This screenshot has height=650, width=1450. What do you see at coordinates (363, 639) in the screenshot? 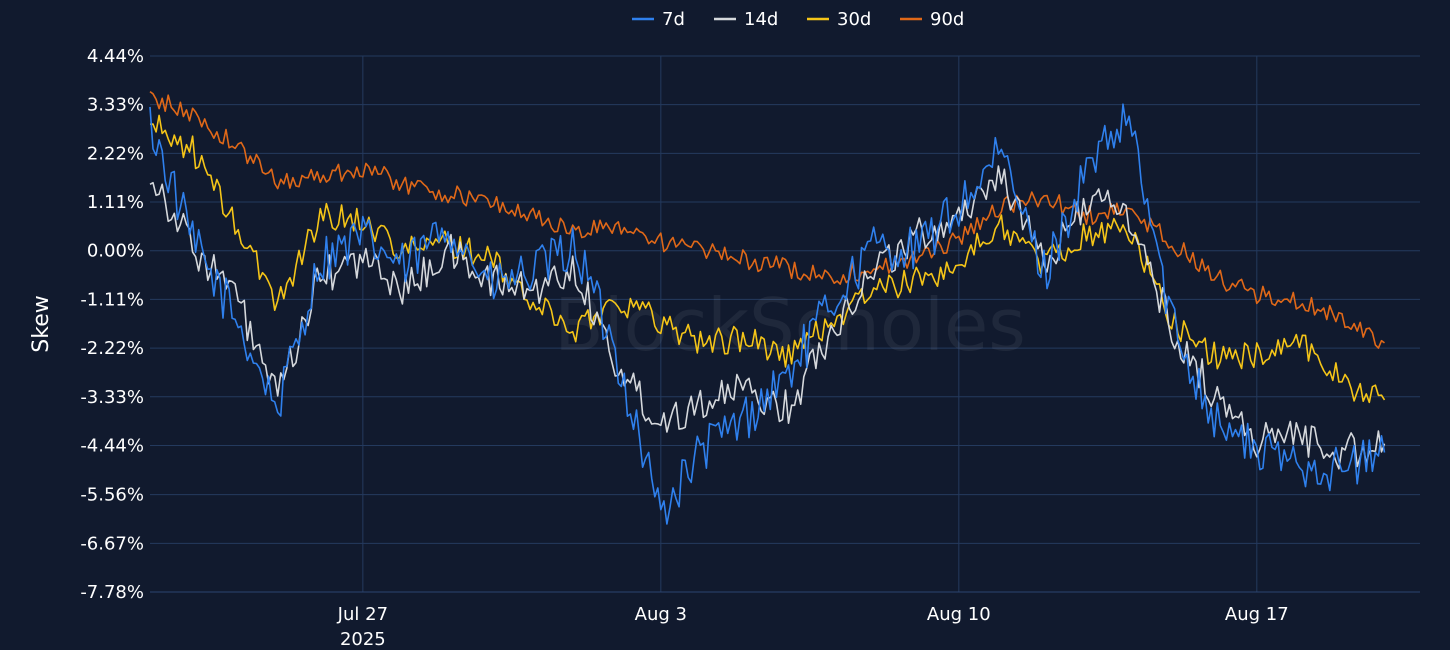
I see `x-tick-sublabel: 2025` at bounding box center [363, 639].